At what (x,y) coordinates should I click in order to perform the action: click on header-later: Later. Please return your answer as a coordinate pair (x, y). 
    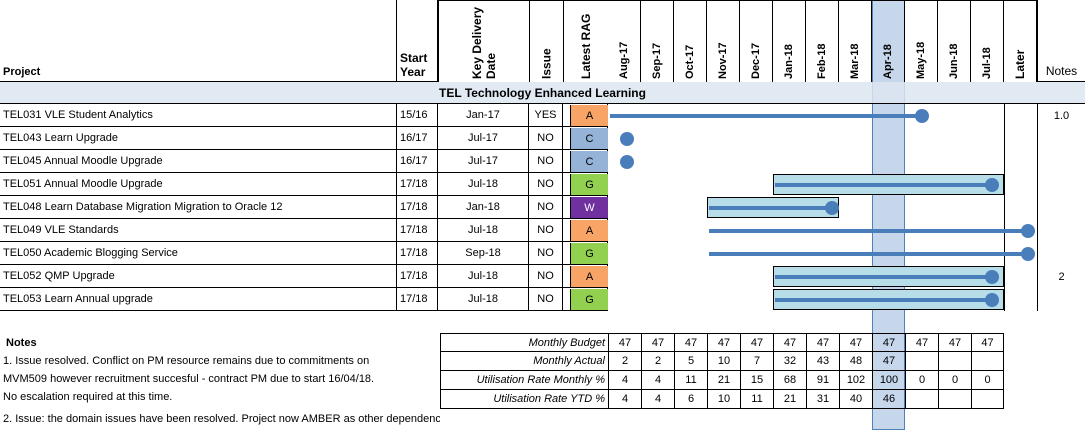
    Looking at the image, I should click on (1020, 41).